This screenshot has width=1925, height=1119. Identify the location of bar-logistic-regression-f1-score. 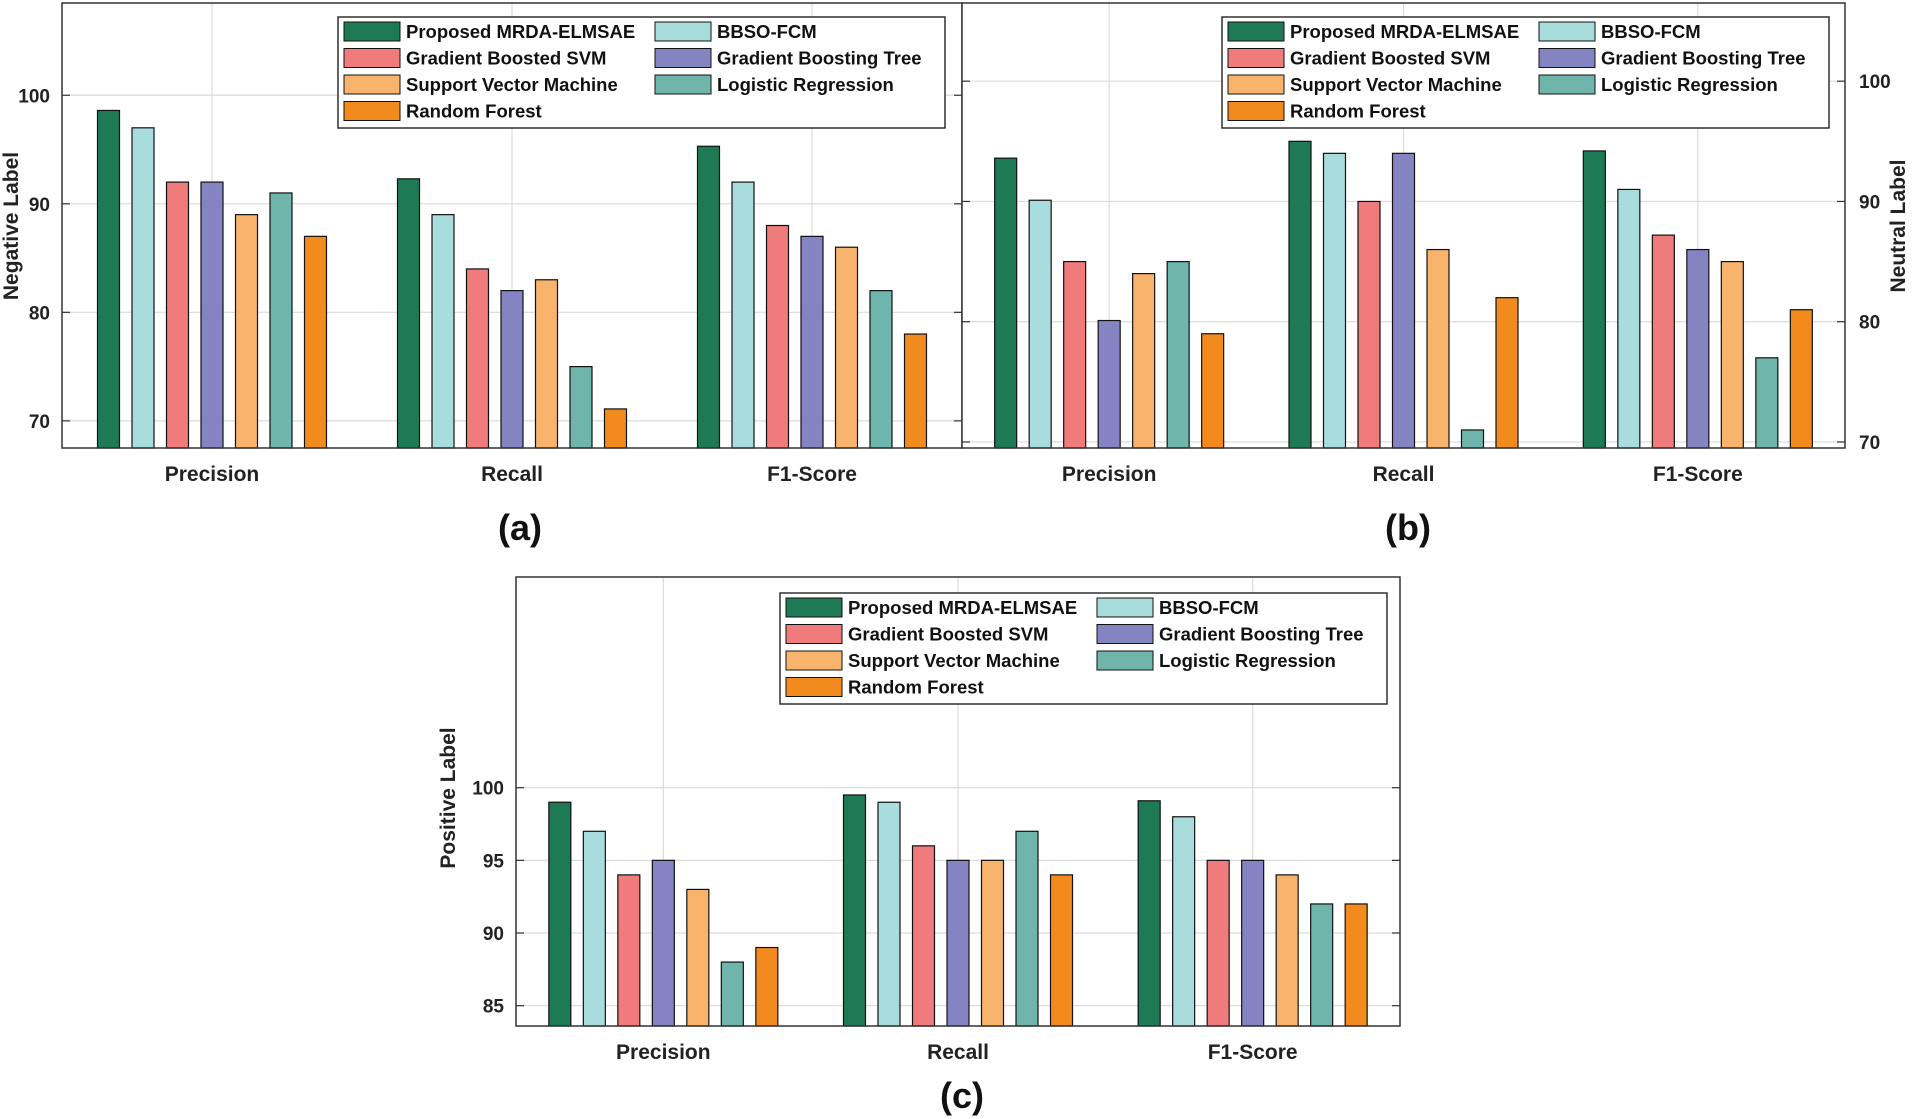
(1322, 965).